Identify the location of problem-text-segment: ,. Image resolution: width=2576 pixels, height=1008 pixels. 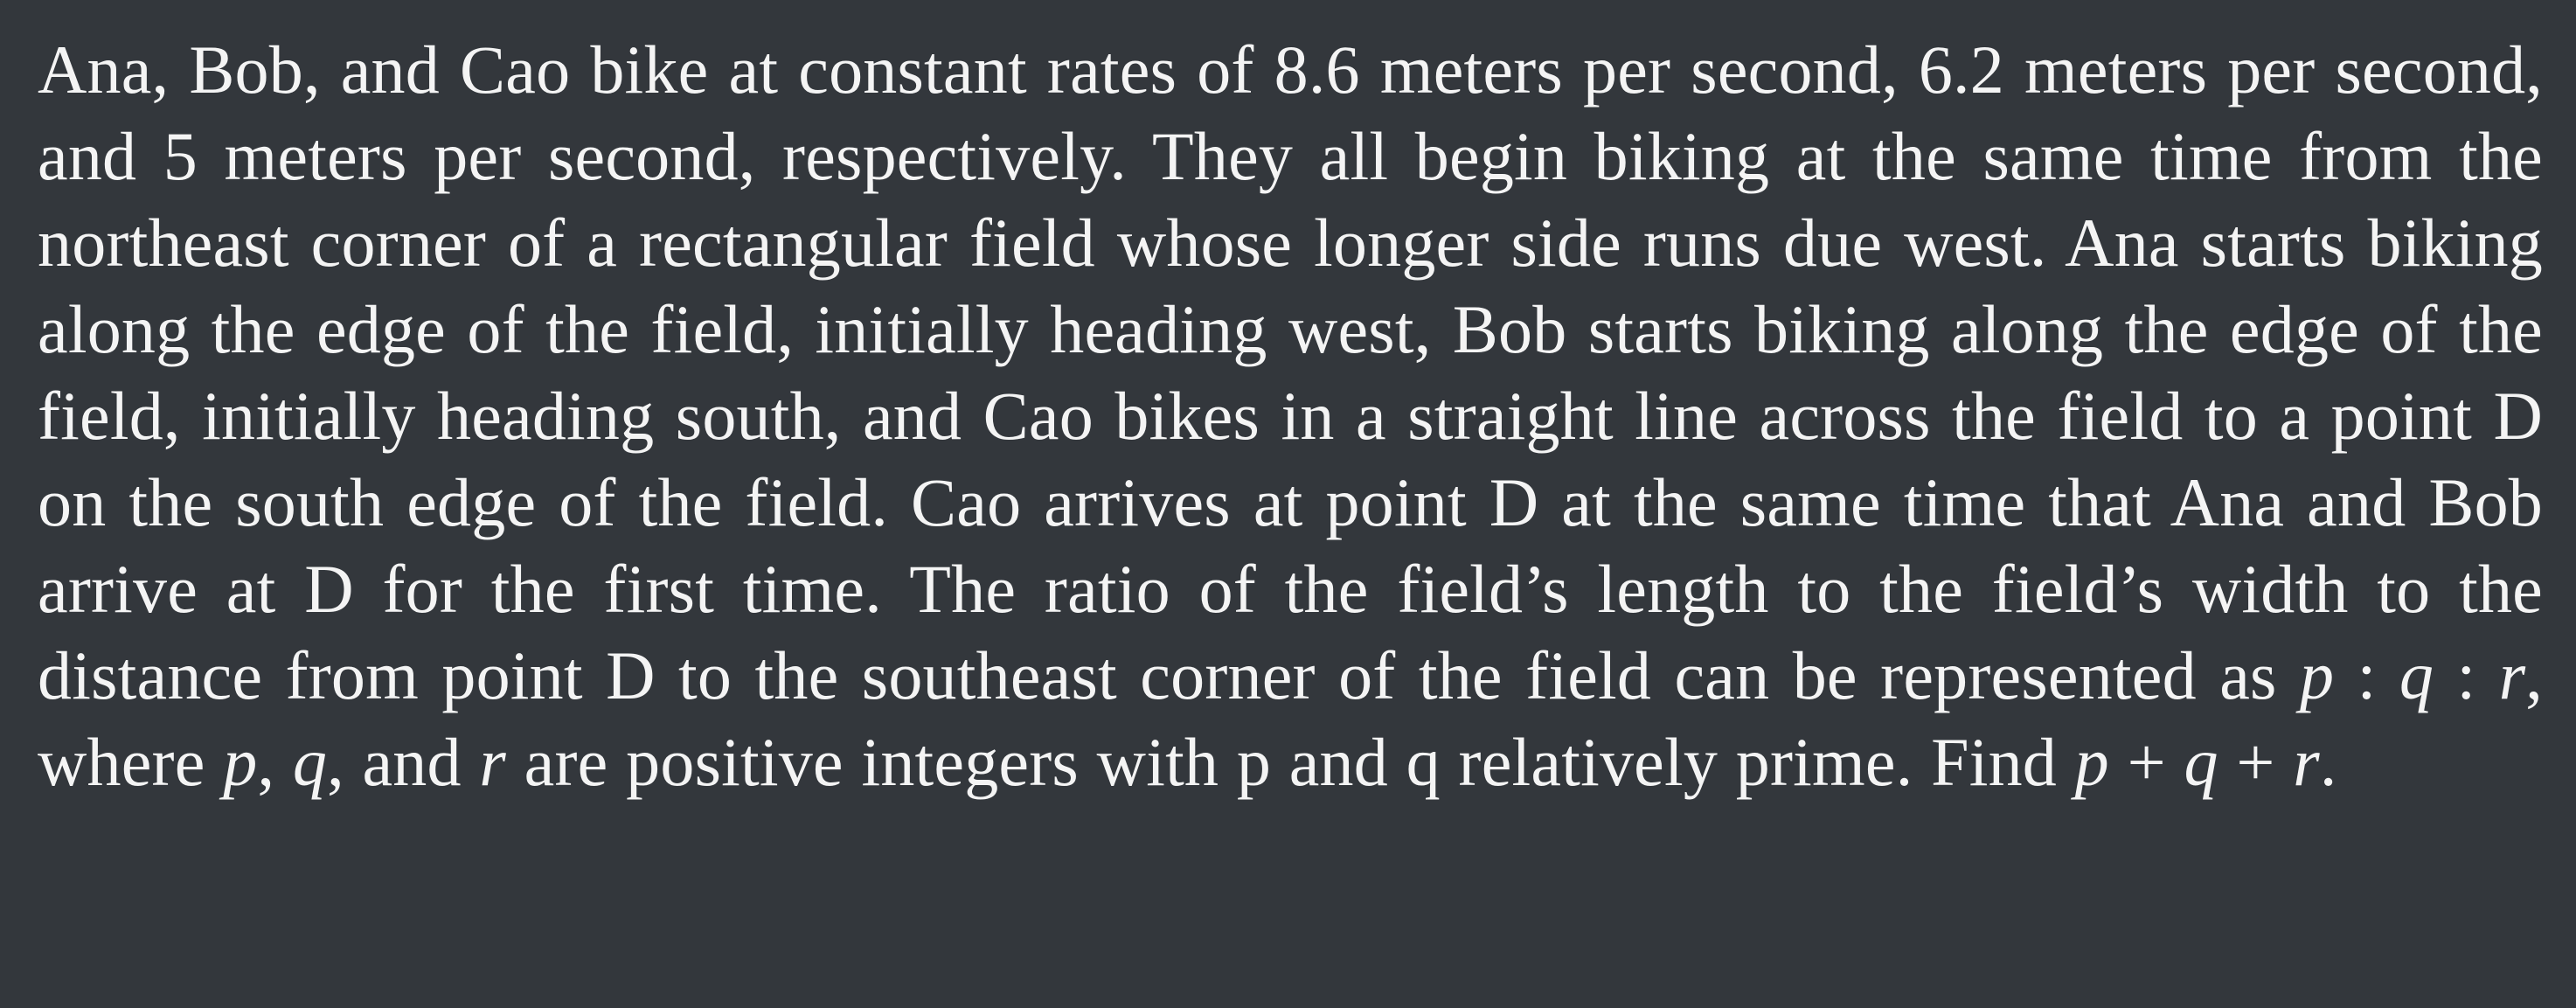
(275, 762).